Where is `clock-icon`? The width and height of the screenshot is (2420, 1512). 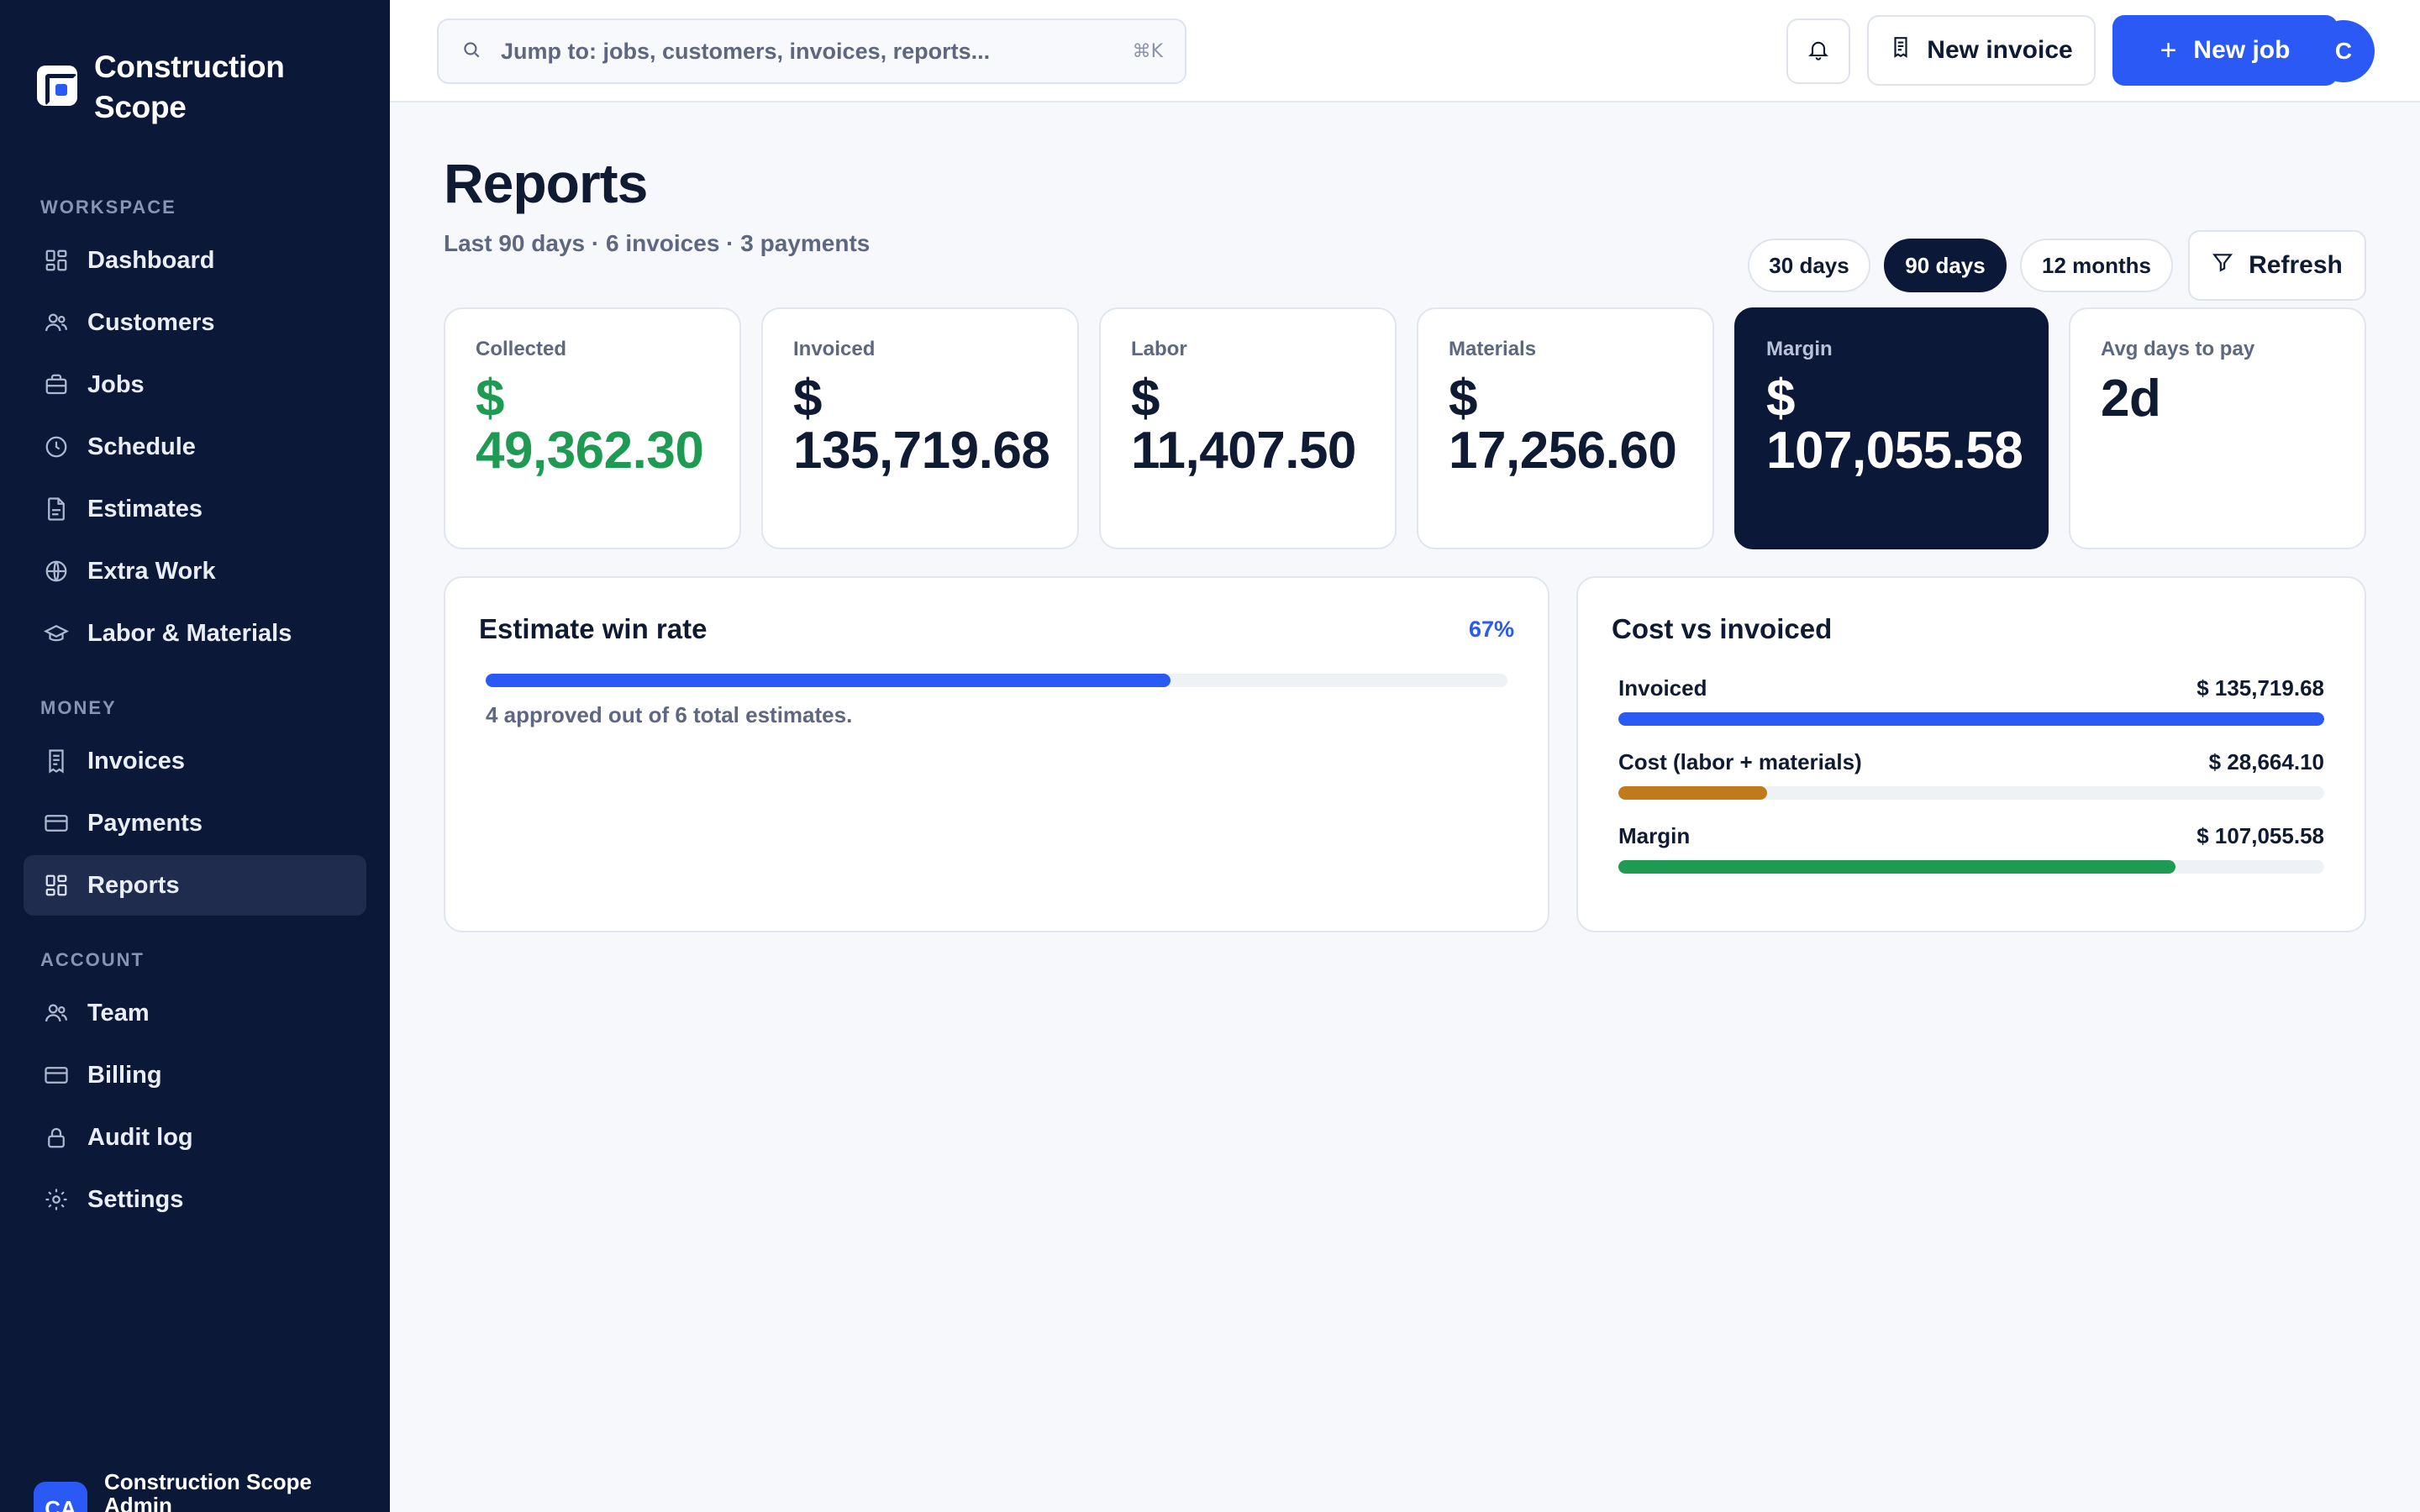 clock-icon is located at coordinates (56, 446).